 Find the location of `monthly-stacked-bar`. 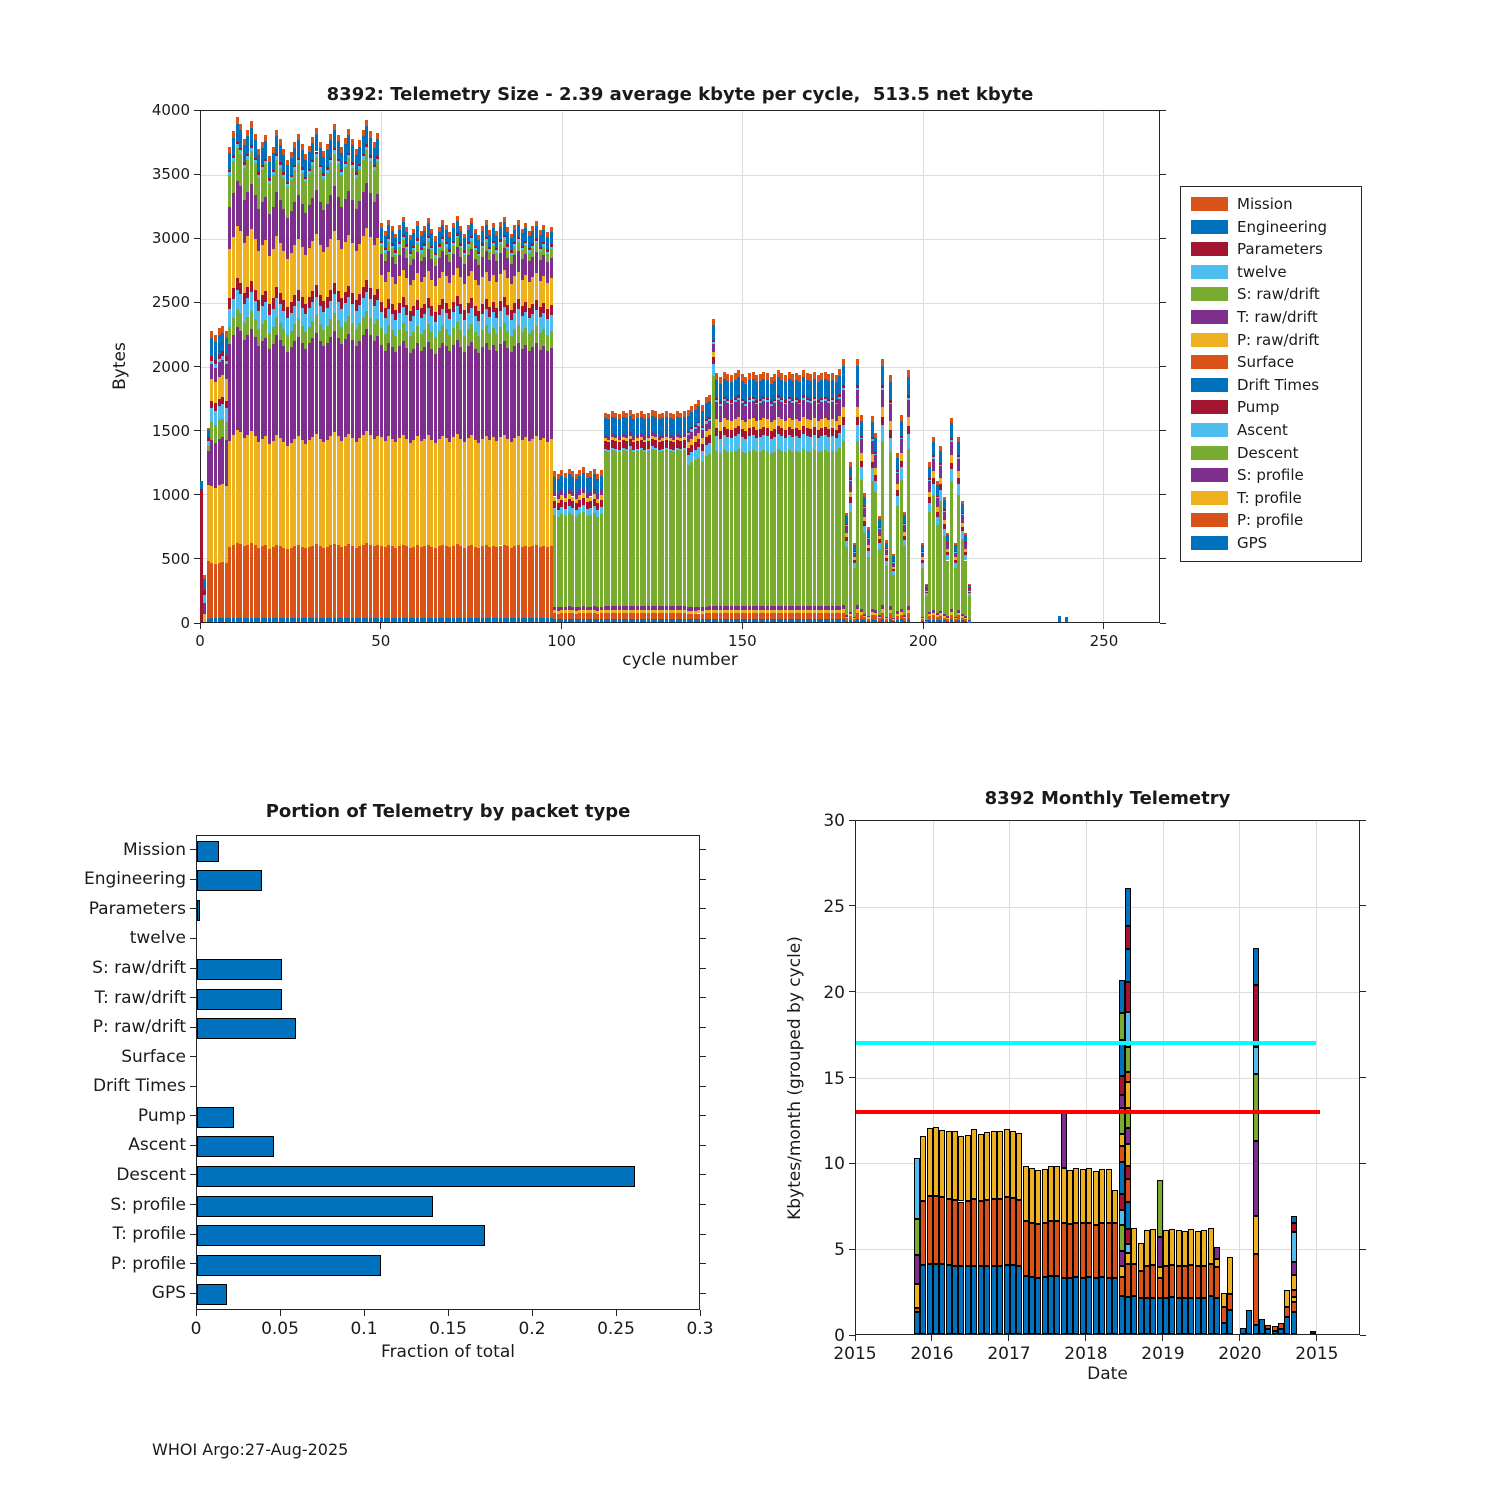

monthly-stacked-bar is located at coordinates (1070, 1251).